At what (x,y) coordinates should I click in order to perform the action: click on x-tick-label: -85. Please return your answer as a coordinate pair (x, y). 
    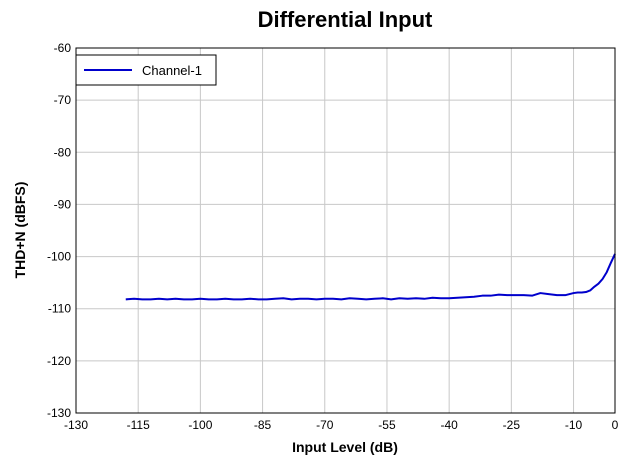
    Looking at the image, I should click on (263, 425).